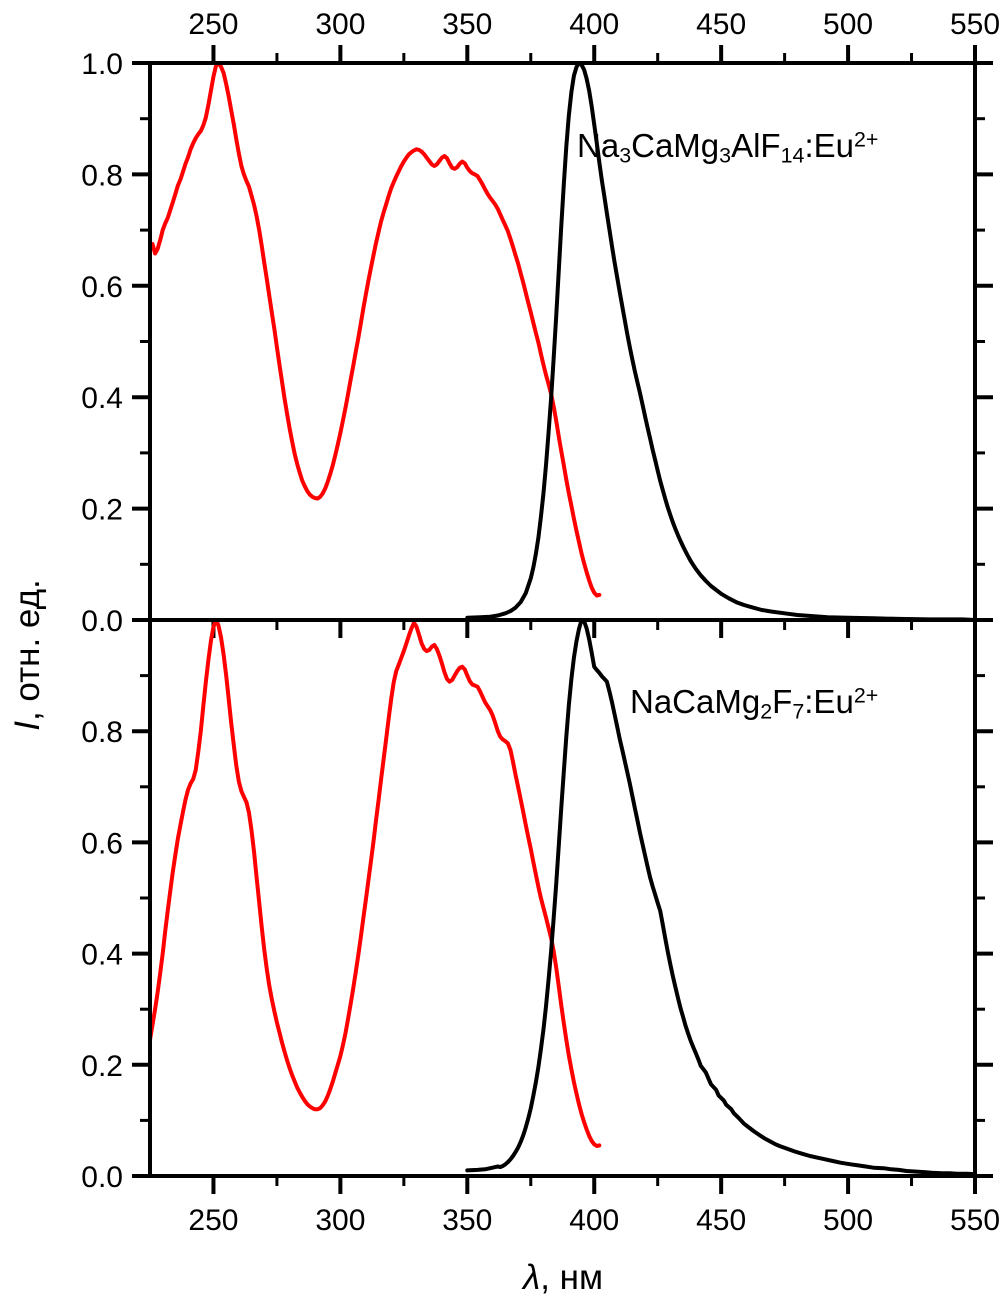 Image resolution: width=1004 pixels, height=1316 pixels. I want to click on y-tick-label: 1.0, so click(102, 64).